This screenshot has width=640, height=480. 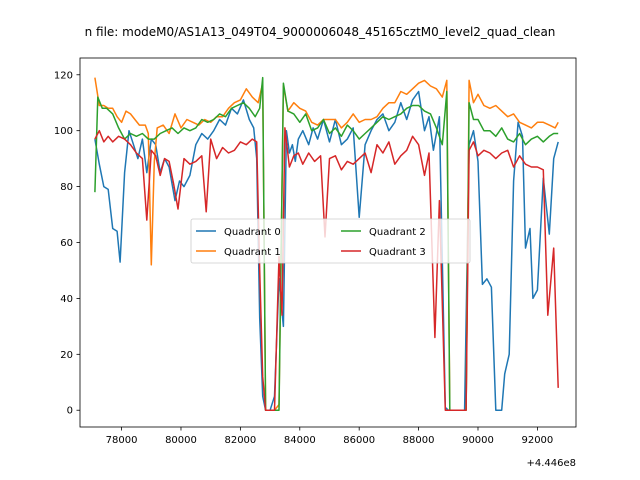 I want to click on legend-label-quadrant-0: Quadrant 0, so click(x=252, y=232).